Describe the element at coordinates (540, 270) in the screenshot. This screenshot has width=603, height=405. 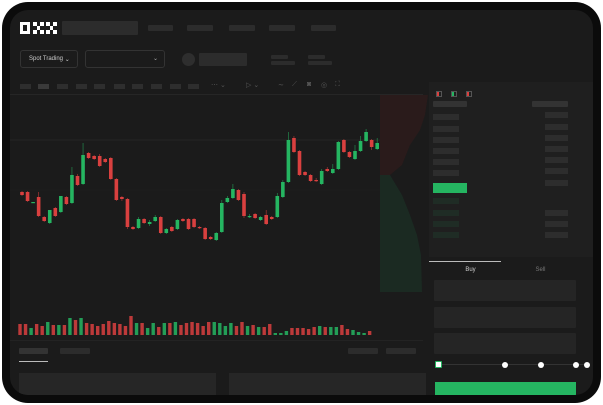
I see `tab-sell: Sell` at that location.